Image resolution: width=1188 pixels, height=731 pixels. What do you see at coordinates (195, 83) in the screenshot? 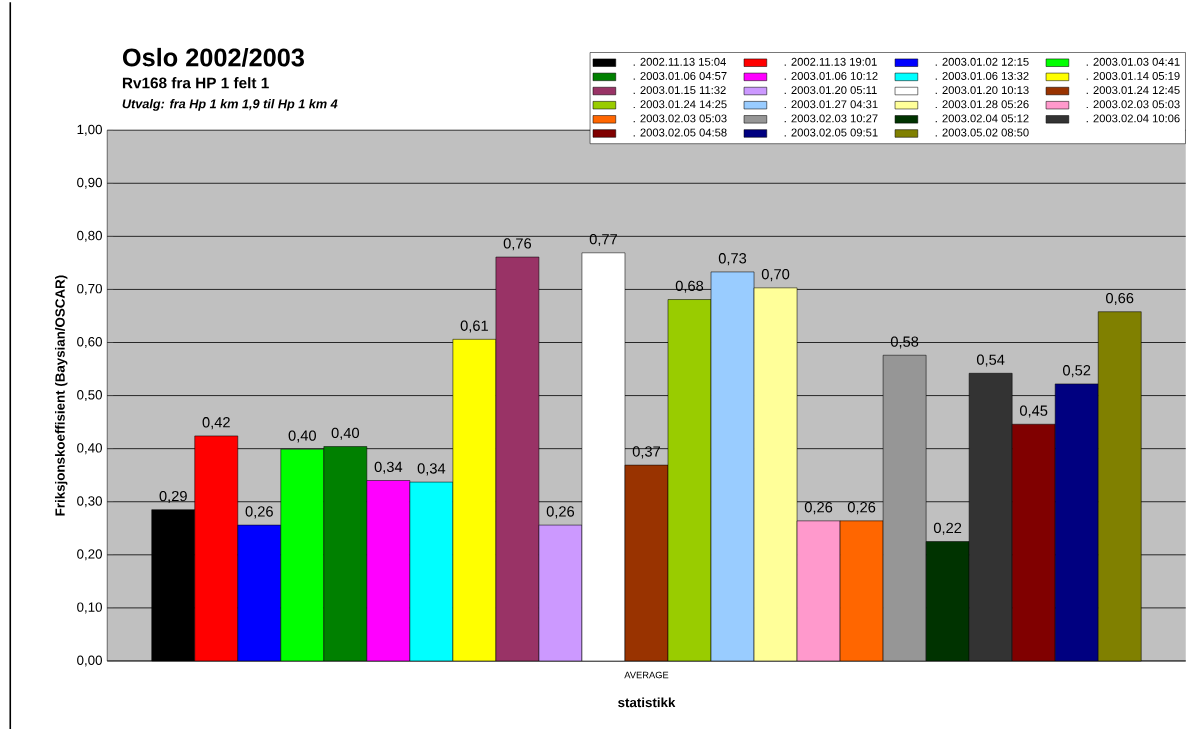
I see `chart-subtitle: Rv168 fra HP 1 felt 1` at bounding box center [195, 83].